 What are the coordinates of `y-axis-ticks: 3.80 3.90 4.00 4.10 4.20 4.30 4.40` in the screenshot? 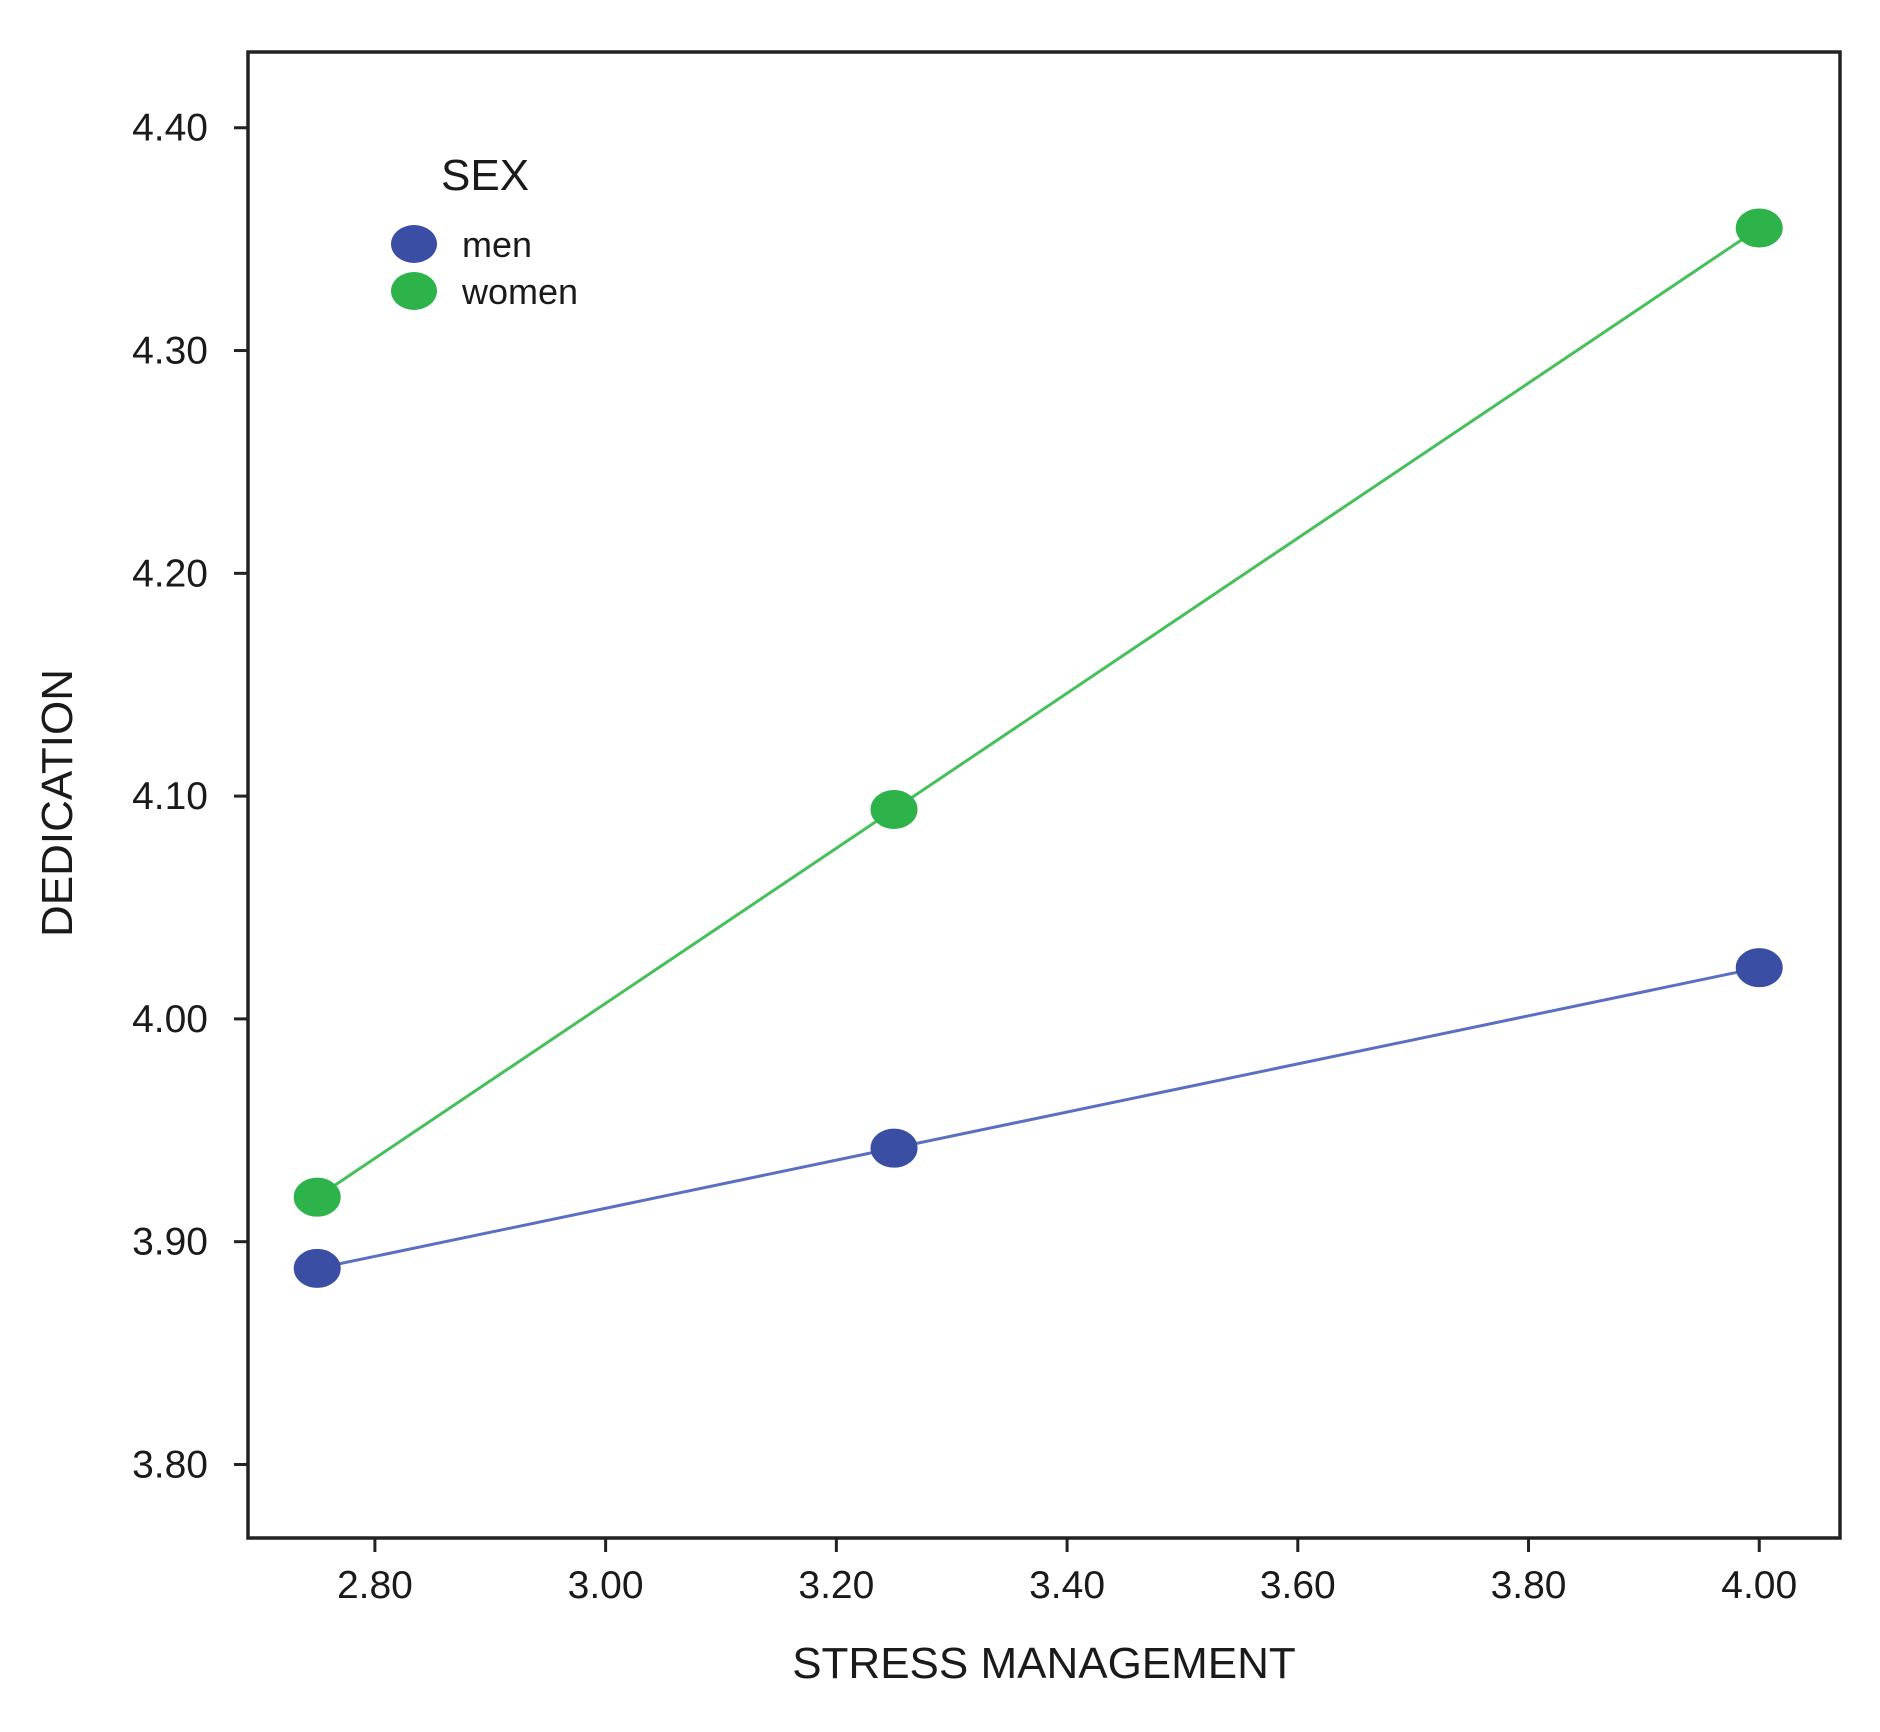 It's located at (190, 796).